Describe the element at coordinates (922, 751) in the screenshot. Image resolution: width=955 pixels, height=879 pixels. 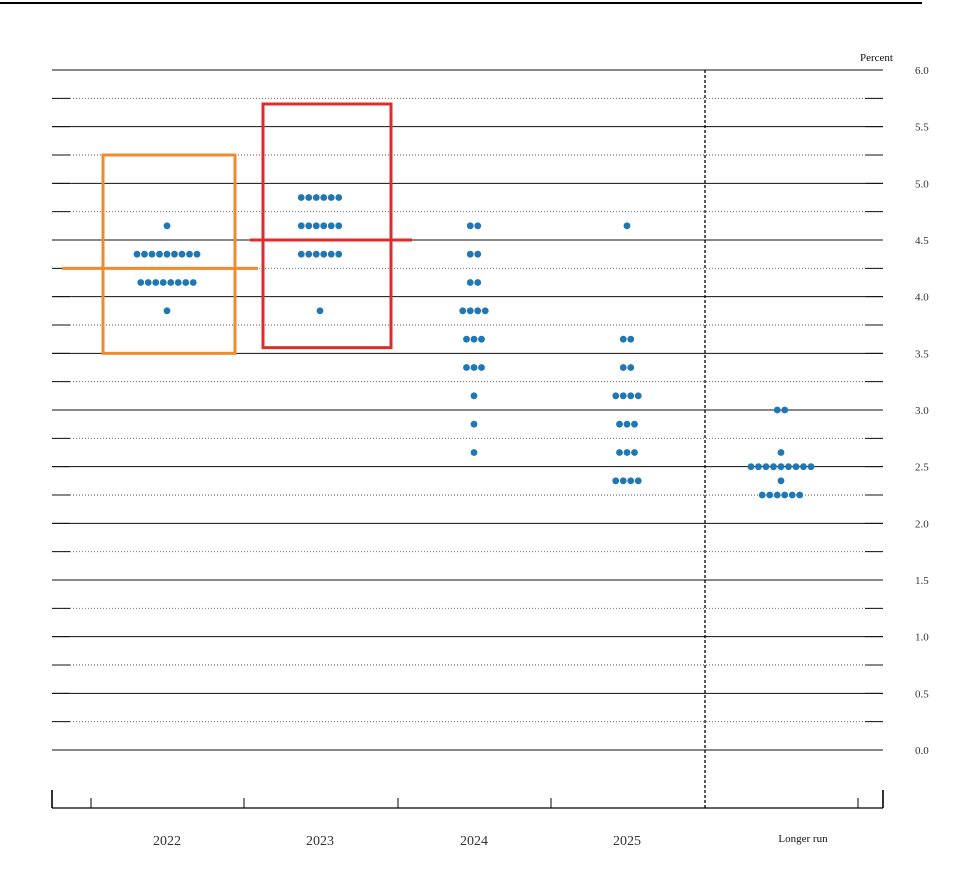
I see `y-tick-label: 0.0` at that location.